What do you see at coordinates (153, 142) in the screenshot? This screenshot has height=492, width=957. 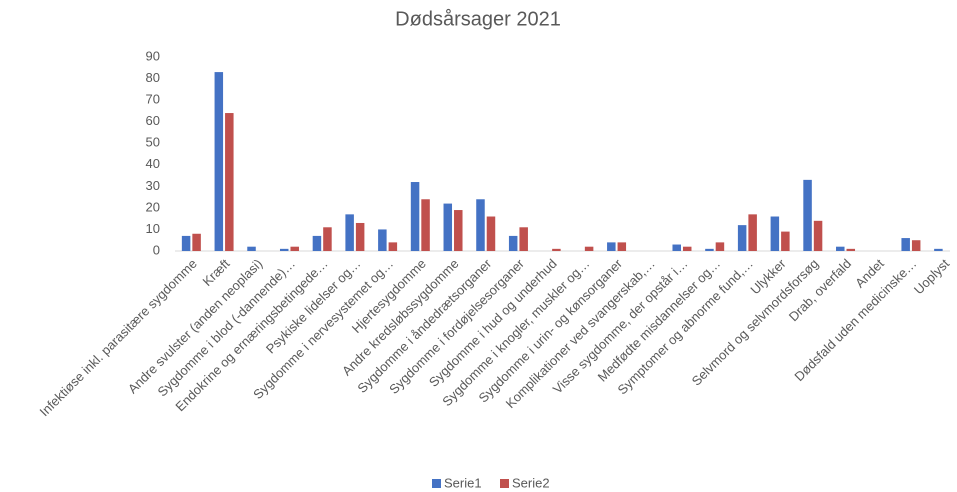 I see `y-tick-label: 50` at bounding box center [153, 142].